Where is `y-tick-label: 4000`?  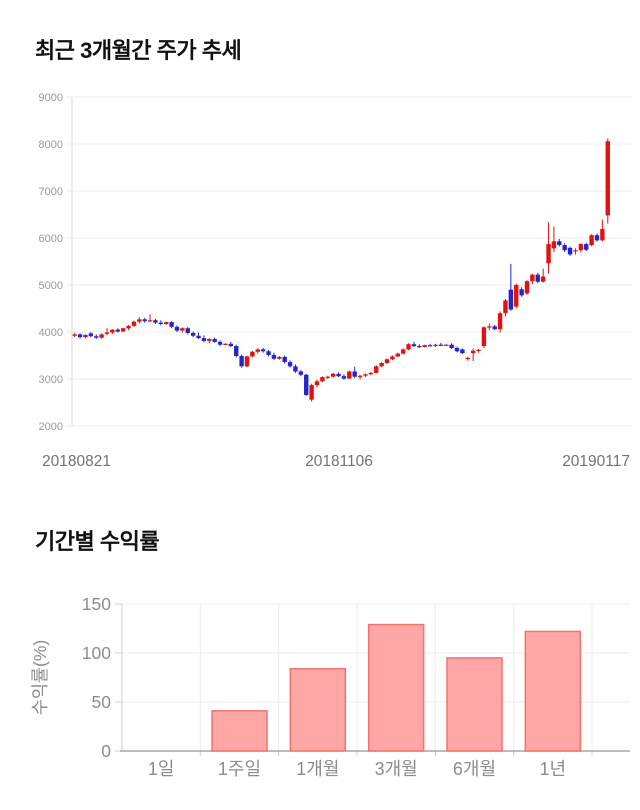 y-tick-label: 4000 is located at coordinates (51, 333).